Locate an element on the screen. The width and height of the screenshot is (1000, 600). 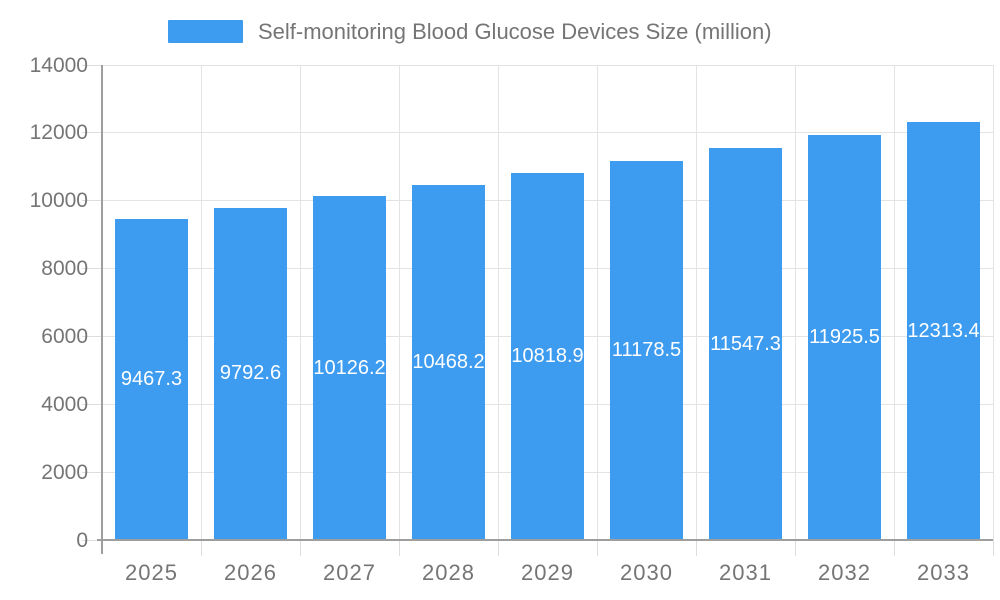
x-axis-label: 2032 is located at coordinates (844, 572).